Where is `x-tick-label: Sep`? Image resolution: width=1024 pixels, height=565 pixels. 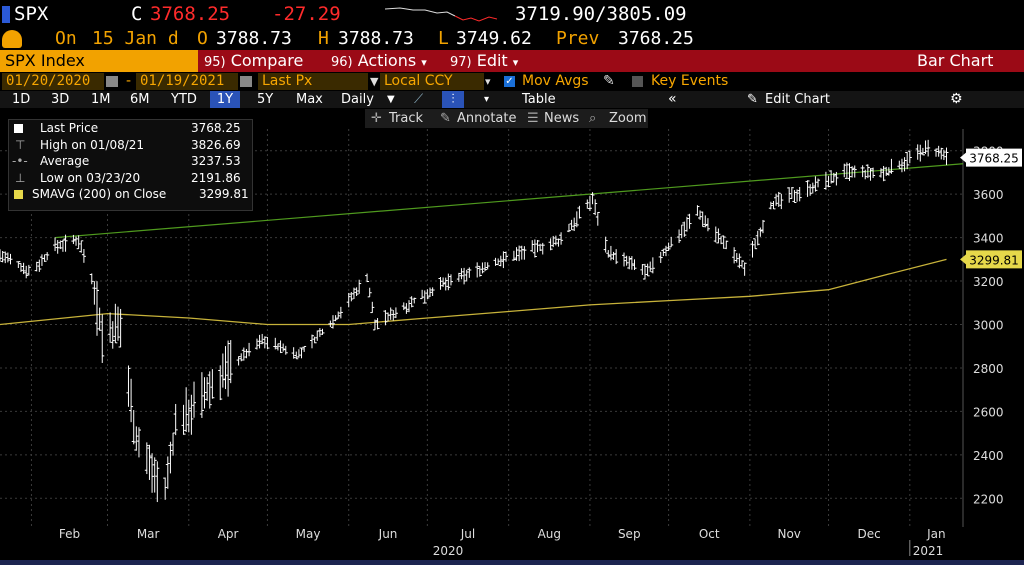 x-tick-label: Sep is located at coordinates (629, 534).